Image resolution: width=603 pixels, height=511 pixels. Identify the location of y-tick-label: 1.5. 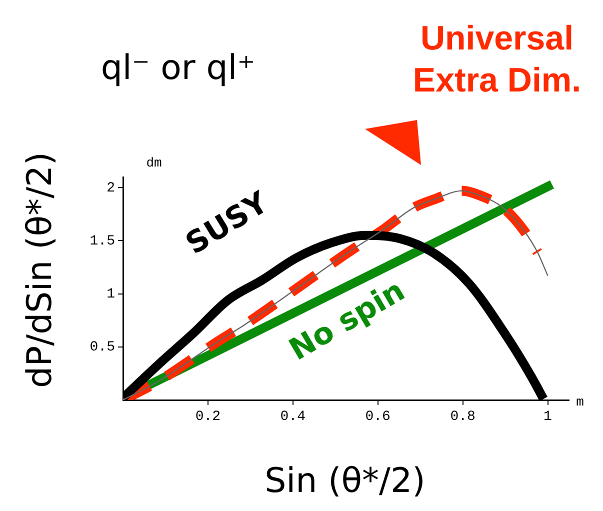
(102, 241).